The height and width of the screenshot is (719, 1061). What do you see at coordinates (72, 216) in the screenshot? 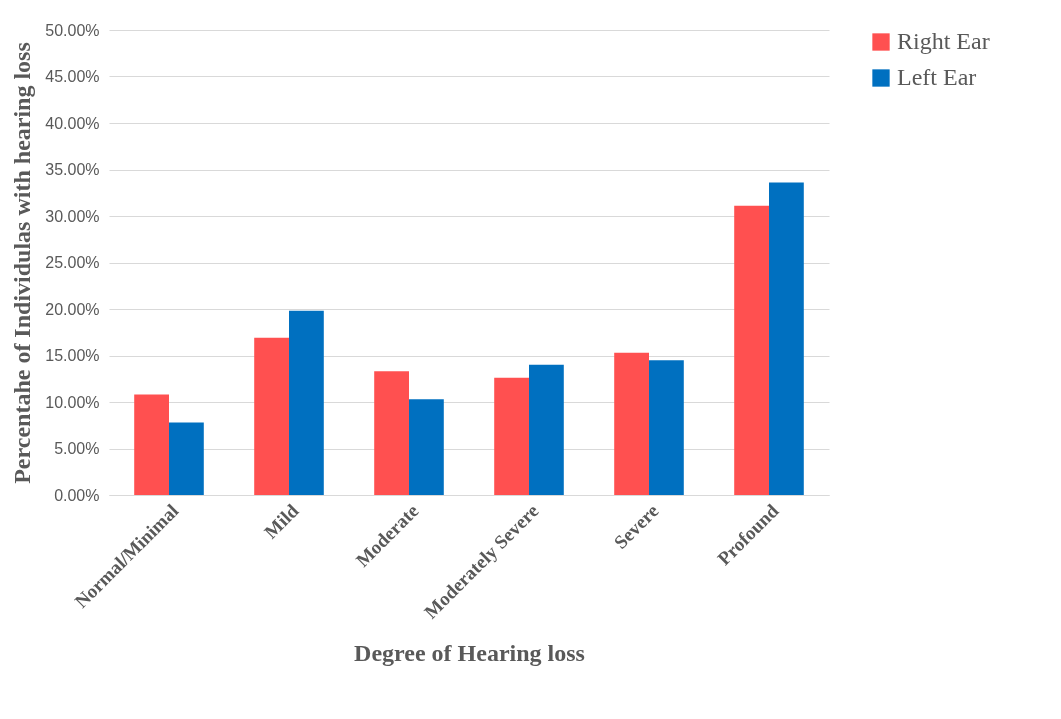
I see `y-tick-label: 30.00%` at bounding box center [72, 216].